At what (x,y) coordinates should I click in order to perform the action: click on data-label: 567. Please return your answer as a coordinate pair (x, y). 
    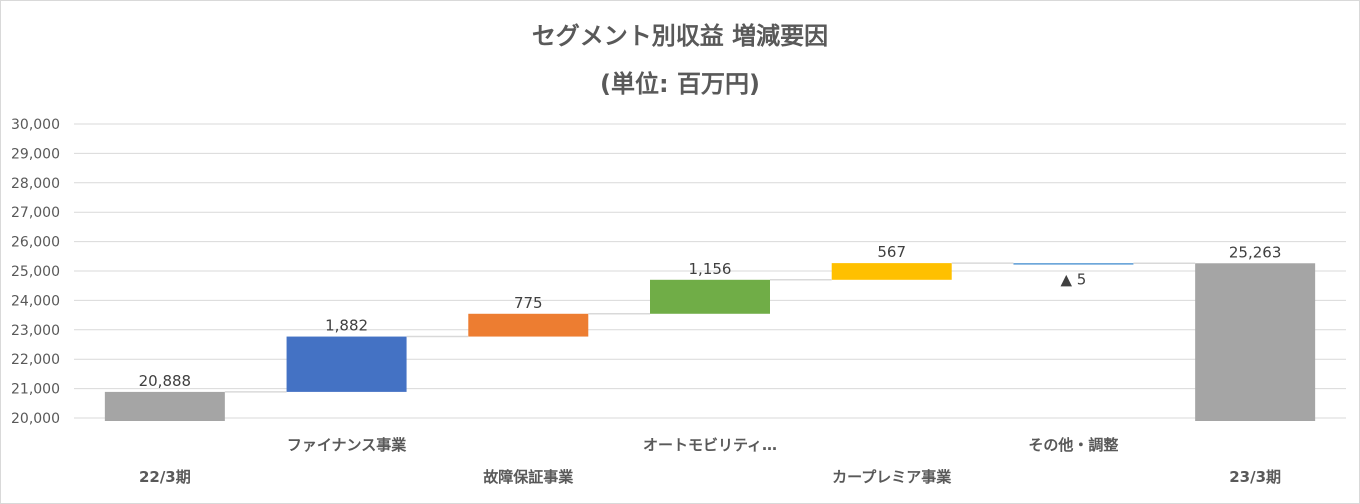
    Looking at the image, I should click on (891, 252).